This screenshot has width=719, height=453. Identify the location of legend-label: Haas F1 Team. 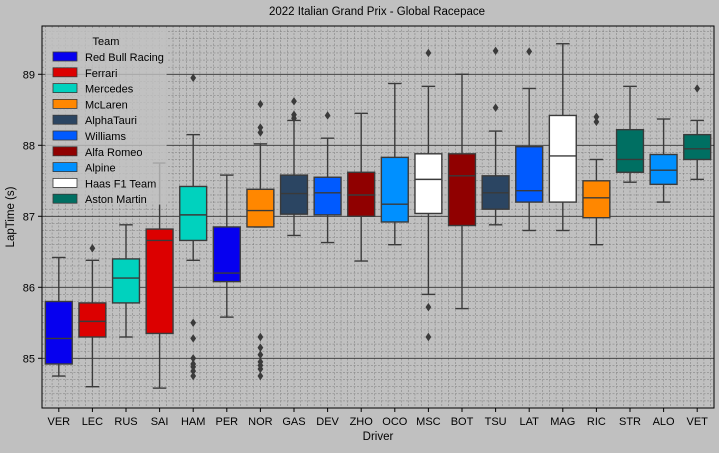
(120, 184).